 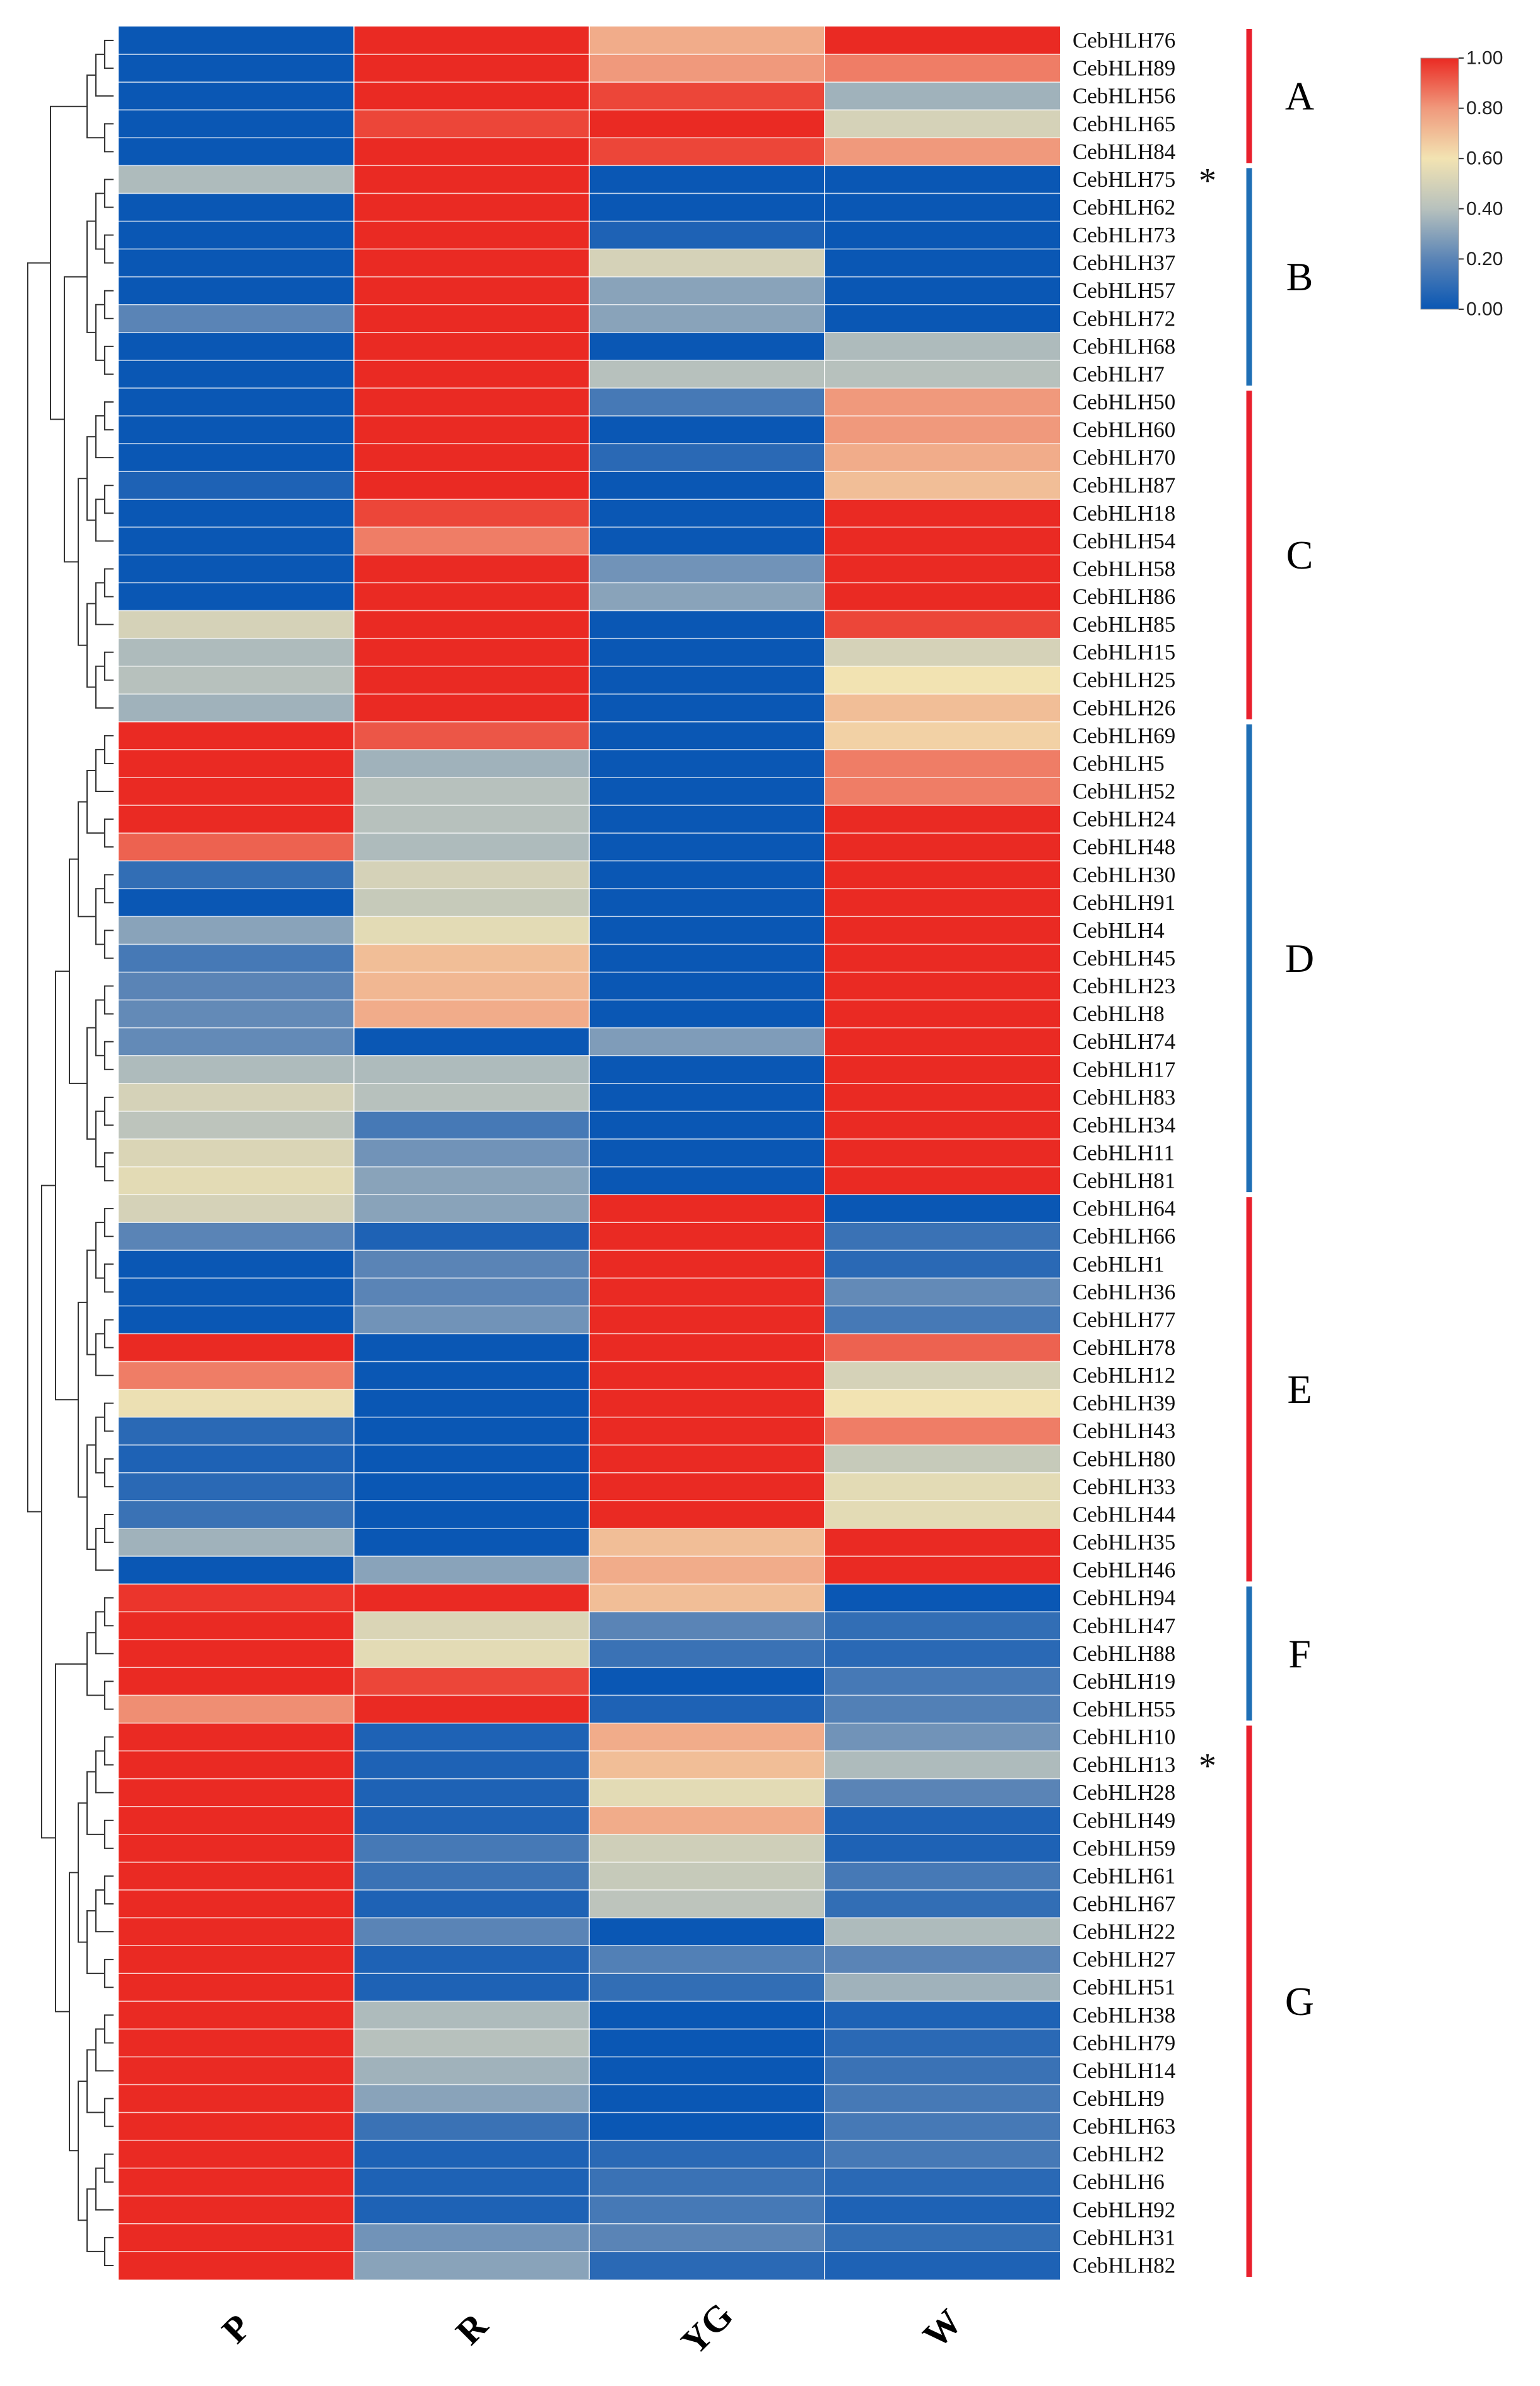 What do you see at coordinates (942, 1069) in the screenshot?
I see `heatmap-cell-CebHLH17-W` at bounding box center [942, 1069].